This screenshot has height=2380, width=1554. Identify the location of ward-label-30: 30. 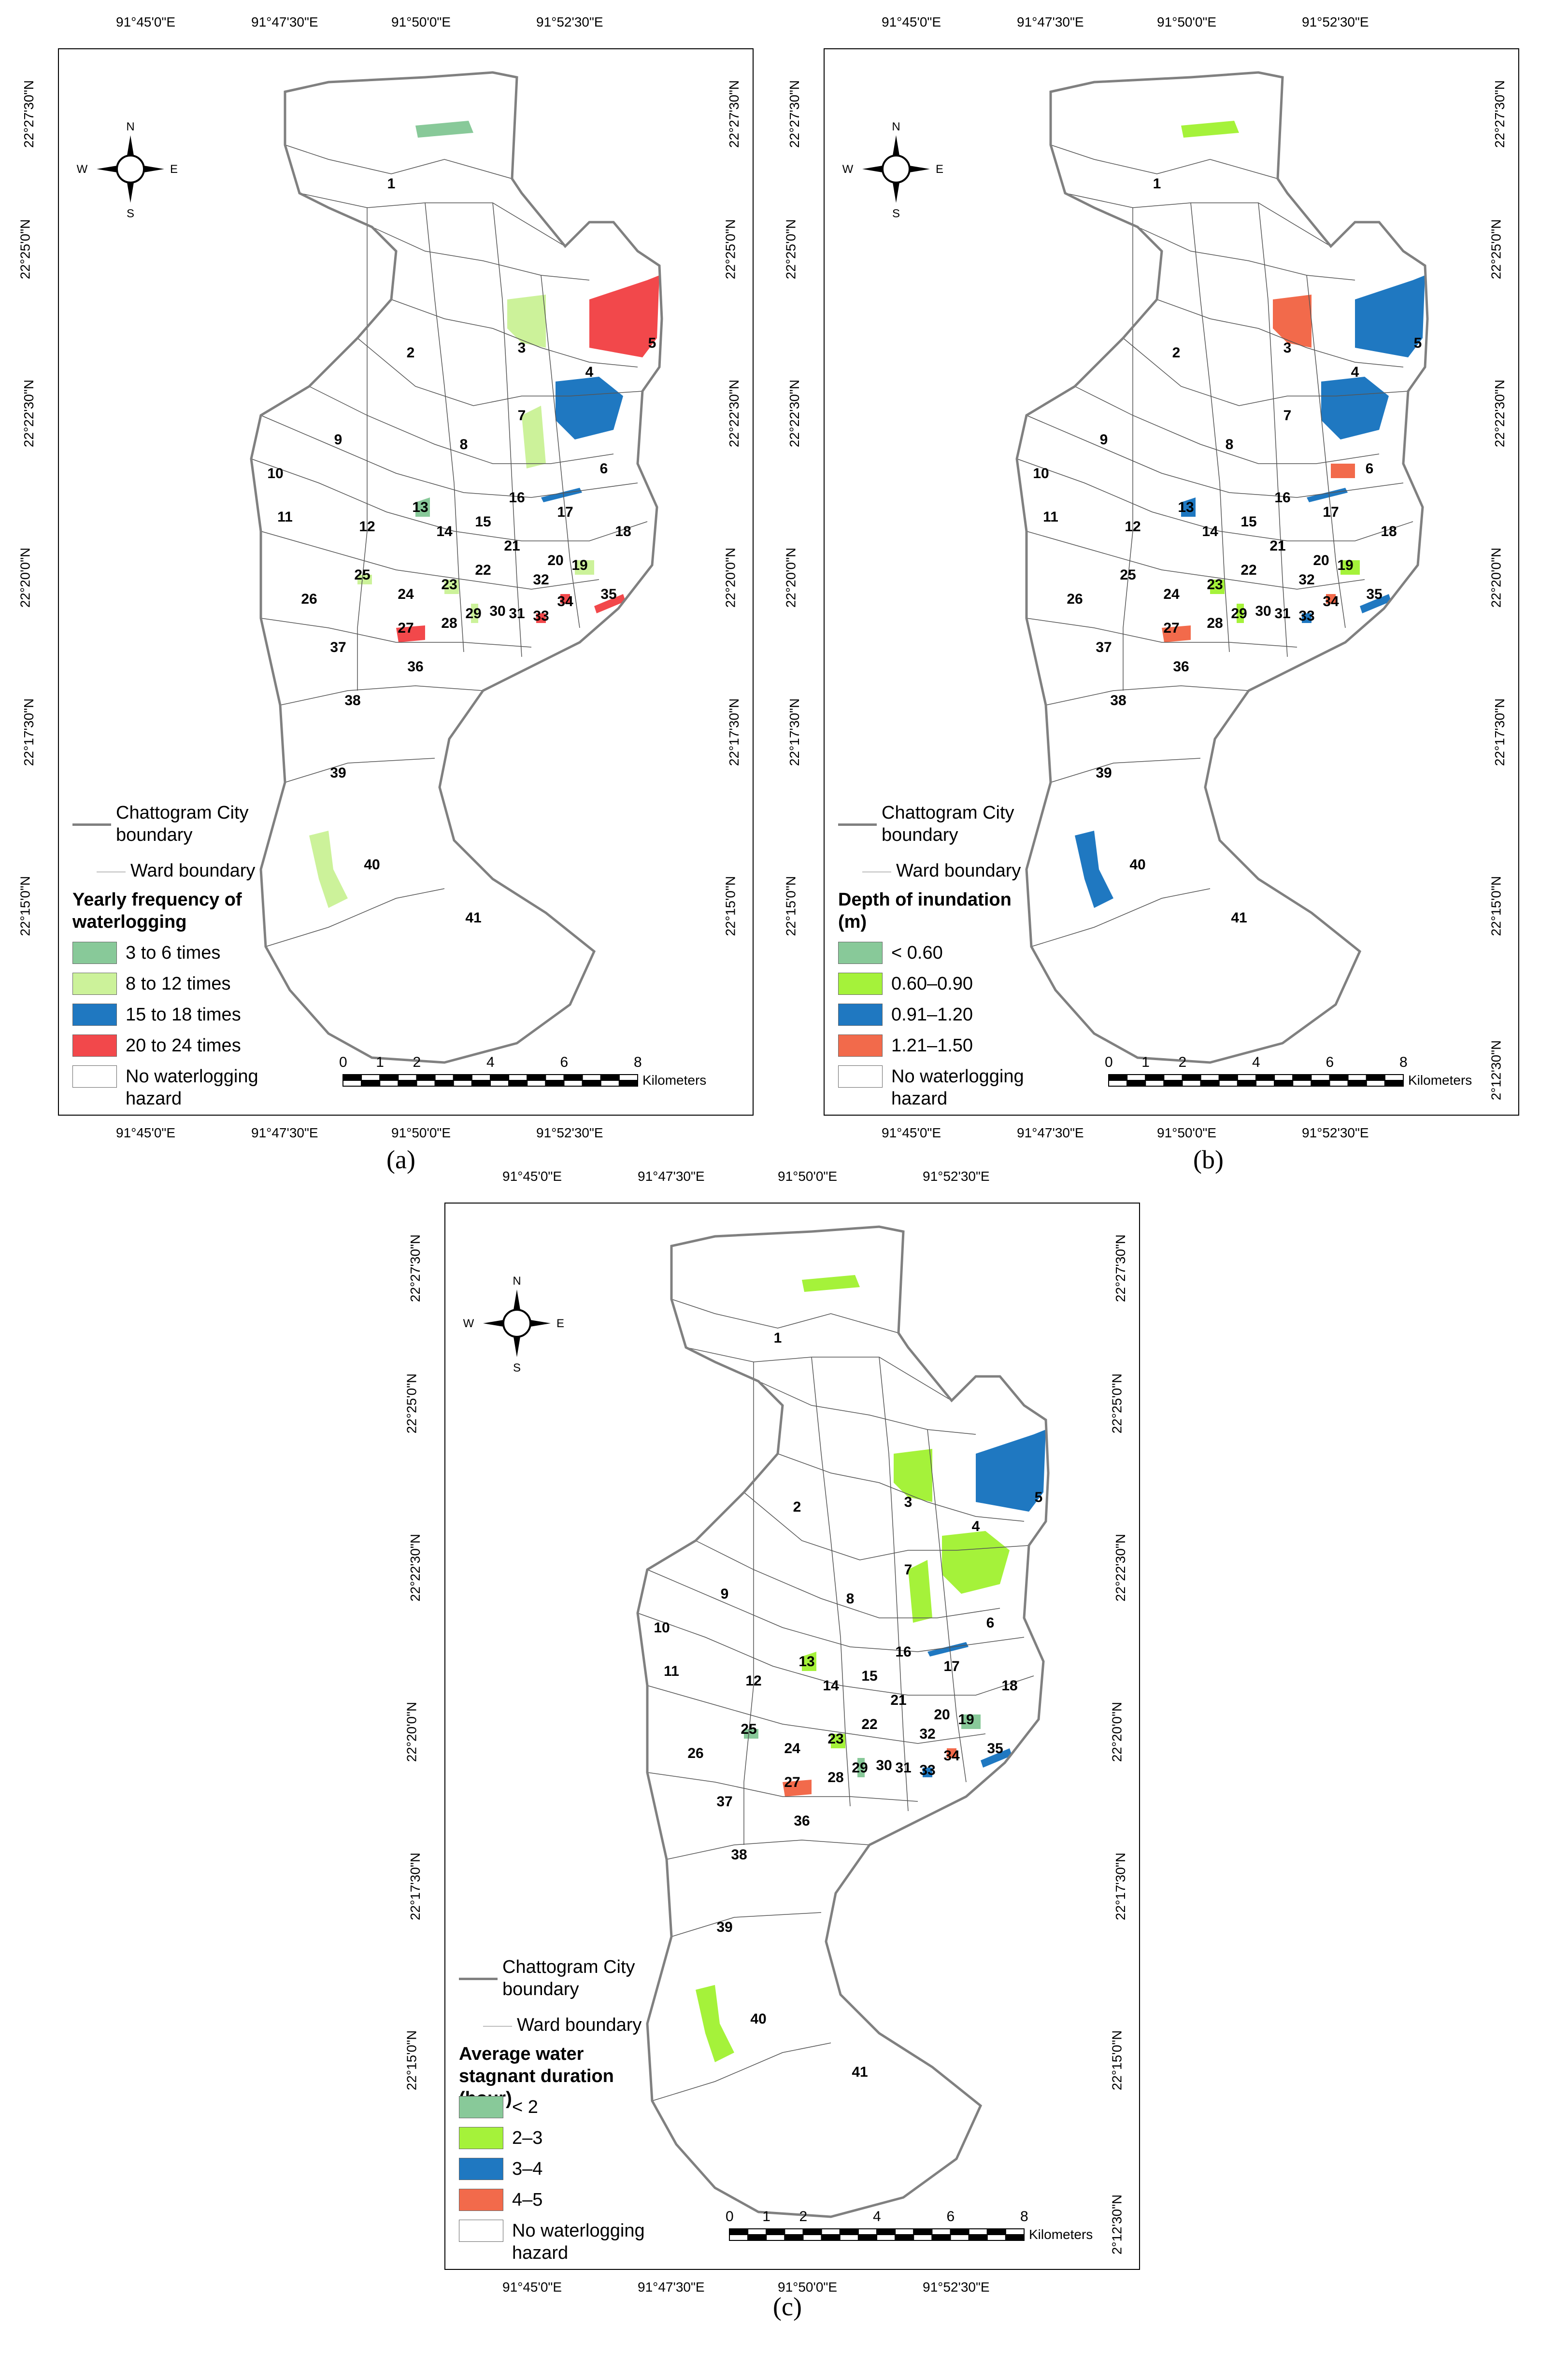
(884, 1765).